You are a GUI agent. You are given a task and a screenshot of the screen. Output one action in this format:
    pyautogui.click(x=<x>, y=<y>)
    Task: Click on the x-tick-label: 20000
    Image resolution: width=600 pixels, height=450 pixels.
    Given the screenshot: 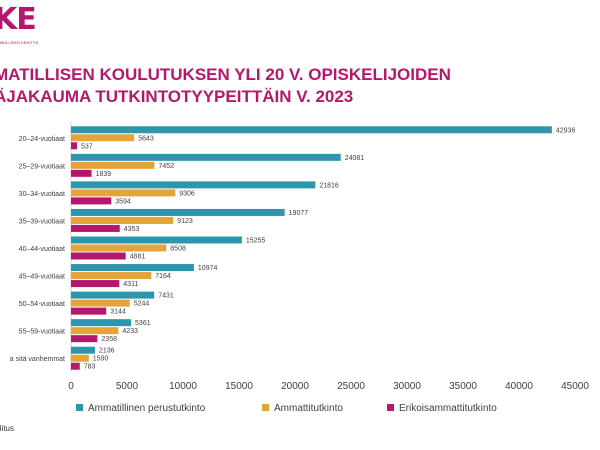 What is the action you would take?
    pyautogui.click(x=295, y=386)
    